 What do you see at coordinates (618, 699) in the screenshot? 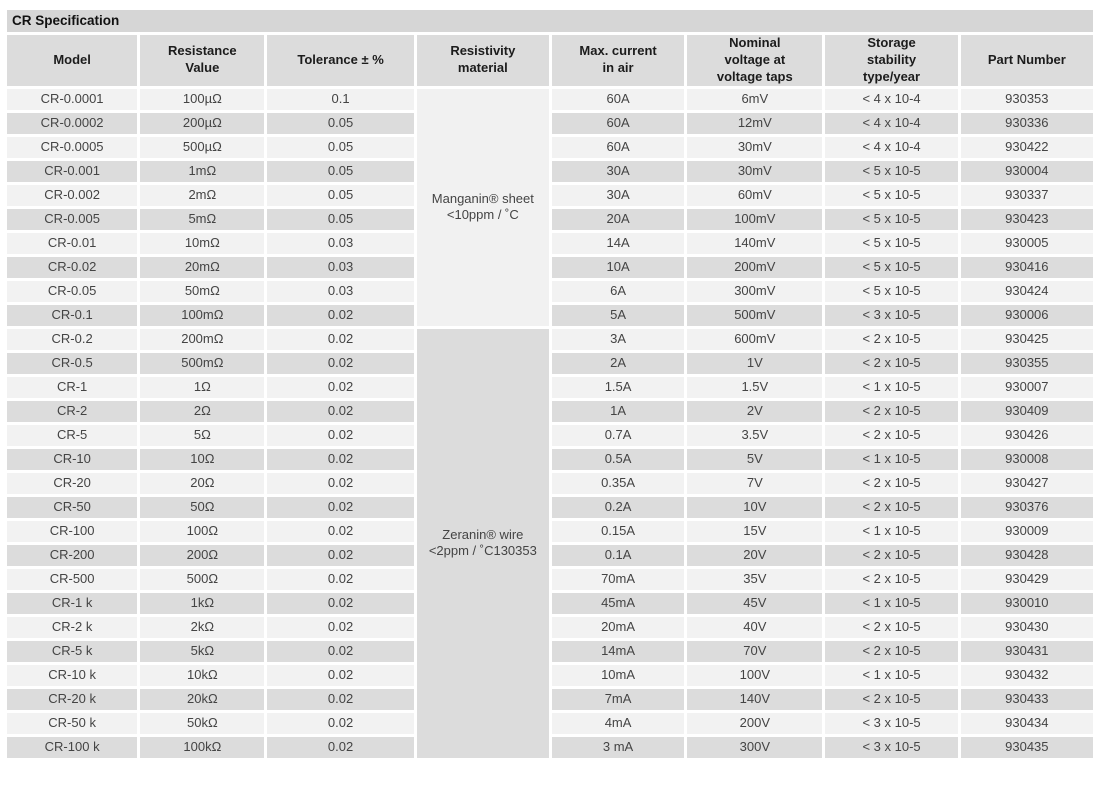
I see `cell-max-current: 7mA` at bounding box center [618, 699].